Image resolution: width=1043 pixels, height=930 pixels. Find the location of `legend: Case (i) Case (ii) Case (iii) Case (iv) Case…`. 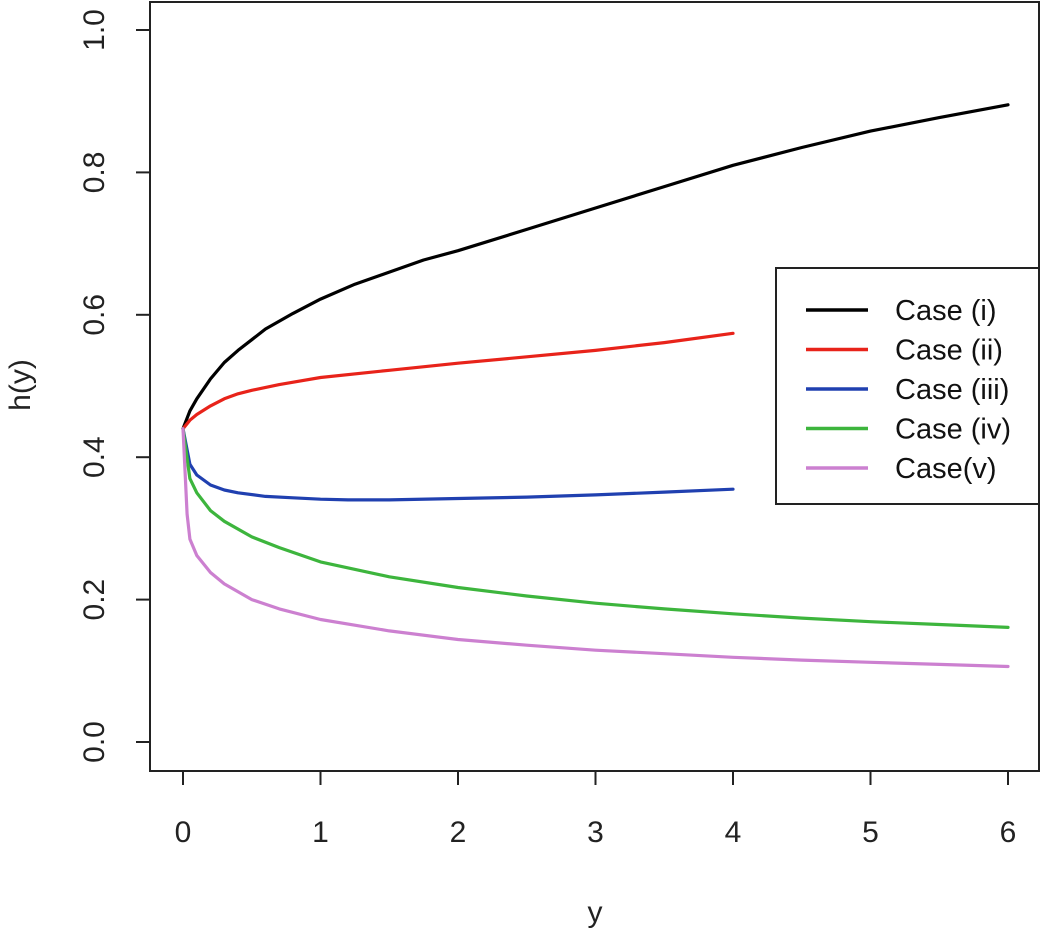

legend: Case (i) Case (ii) Case (iii) Case (iv) Case… is located at coordinates (907, 386).